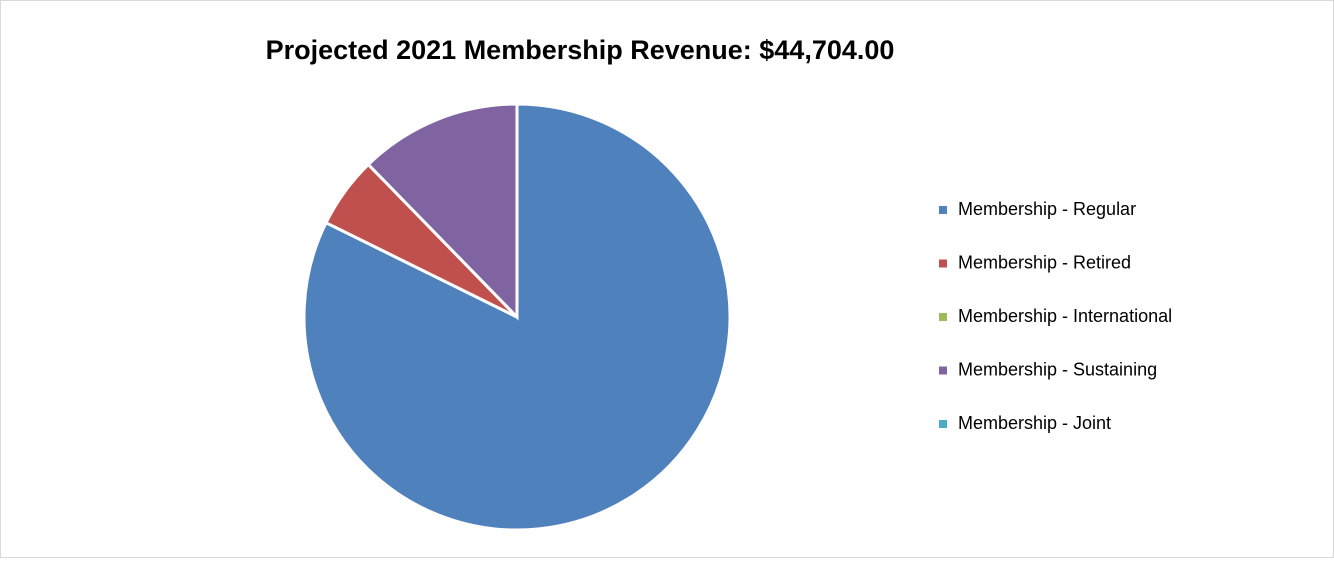 The width and height of the screenshot is (1334, 563). What do you see at coordinates (1034, 423) in the screenshot?
I see `legend-label: Membership - Joint` at bounding box center [1034, 423].